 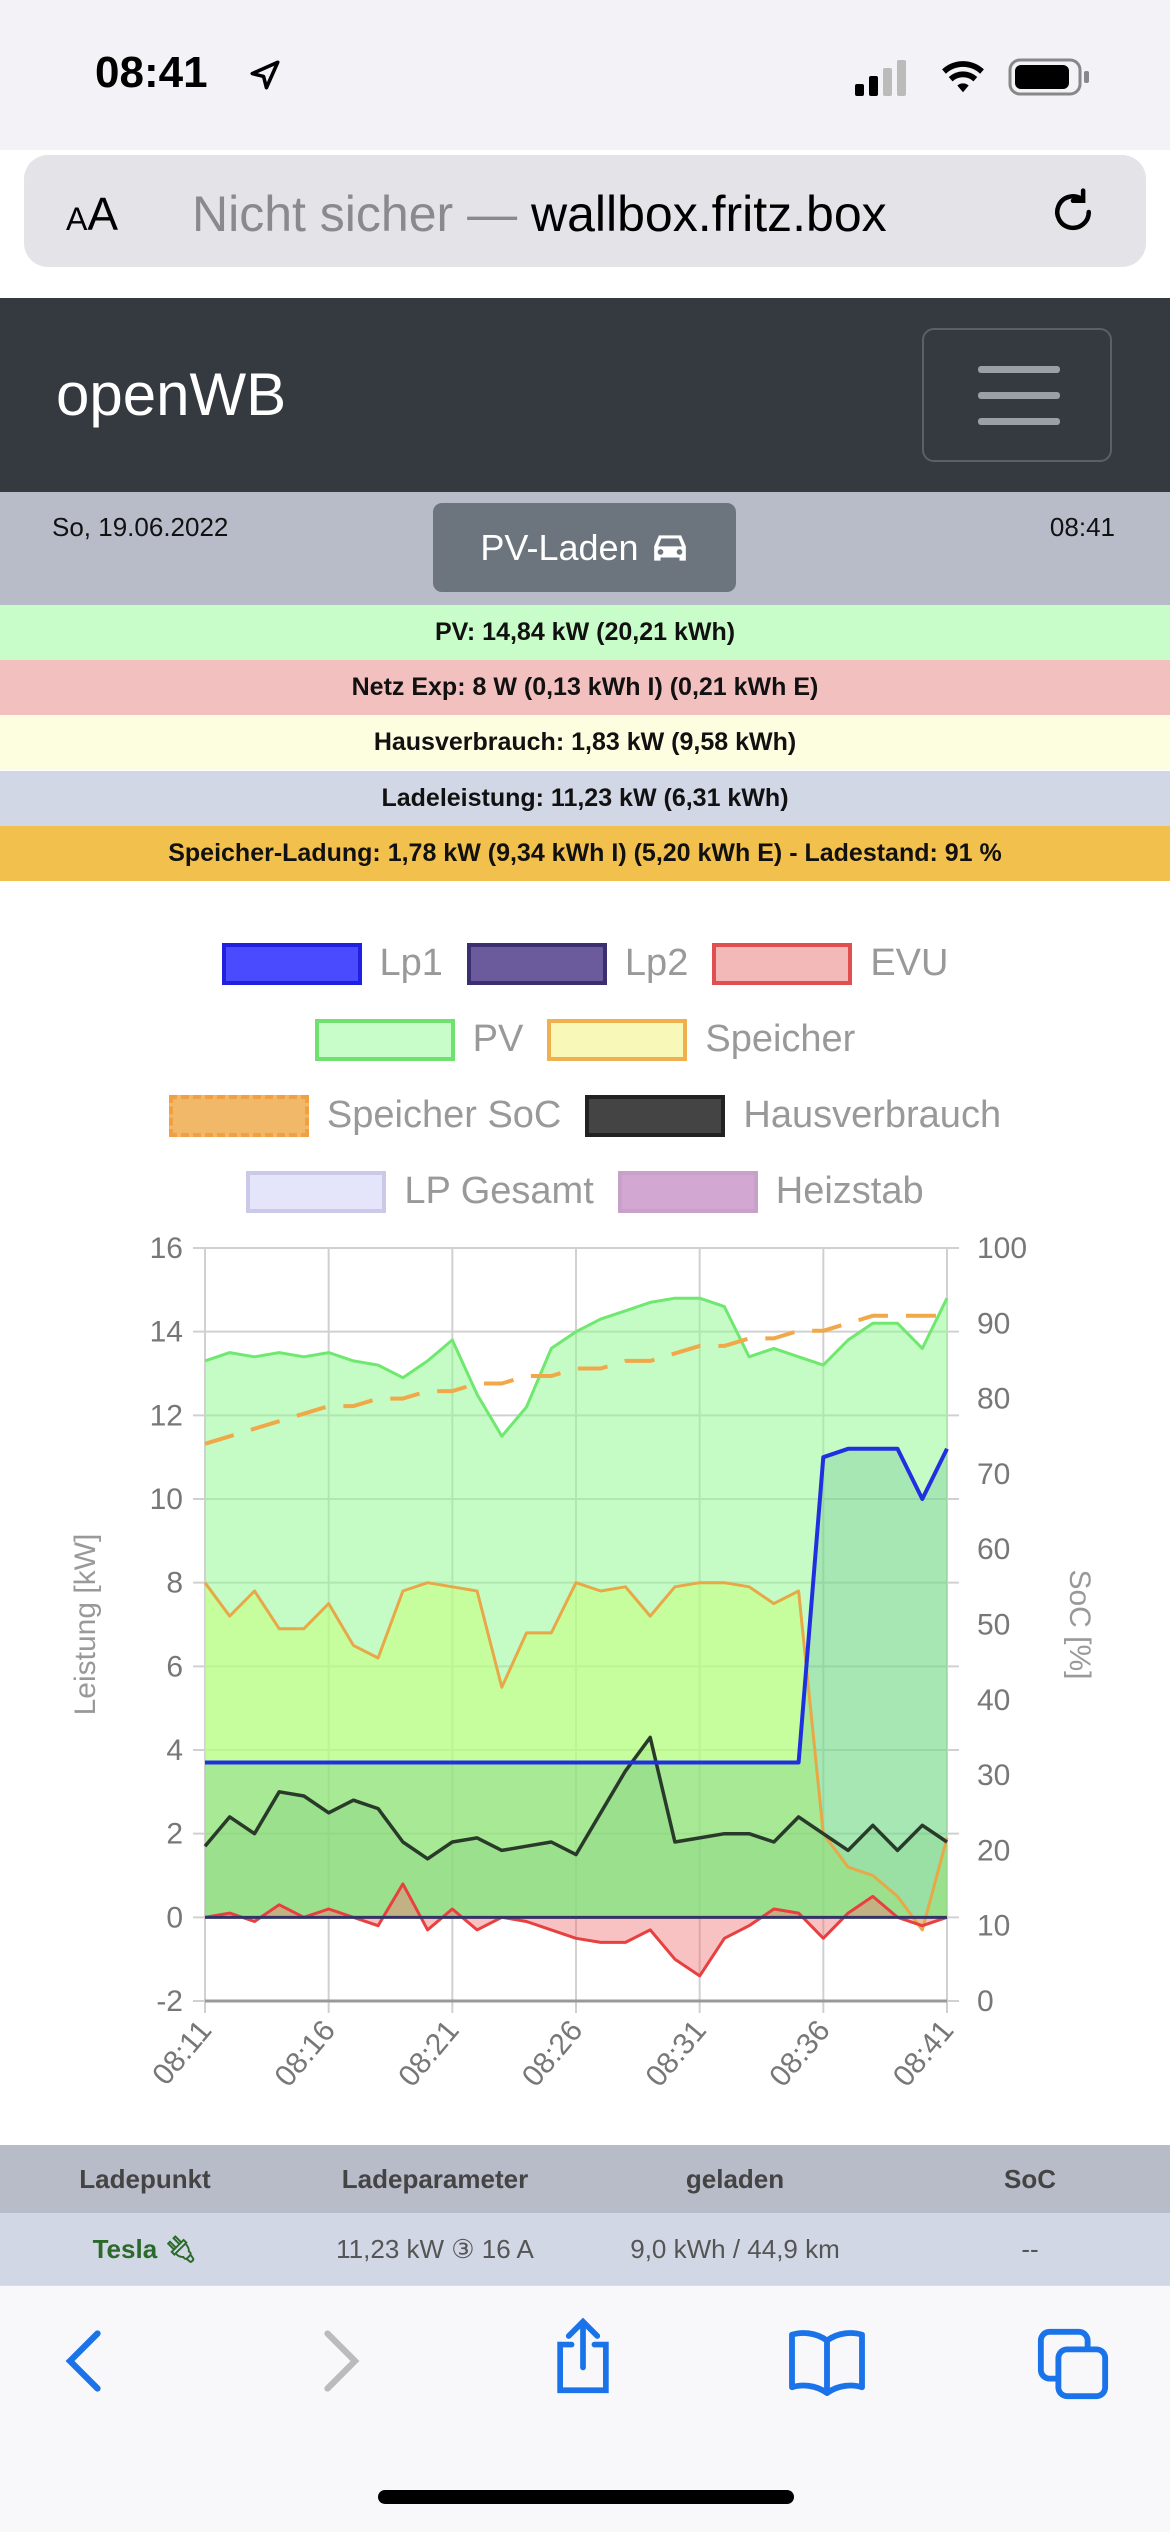 I want to click on y-tick-label: 12, so click(x=166, y=1415).